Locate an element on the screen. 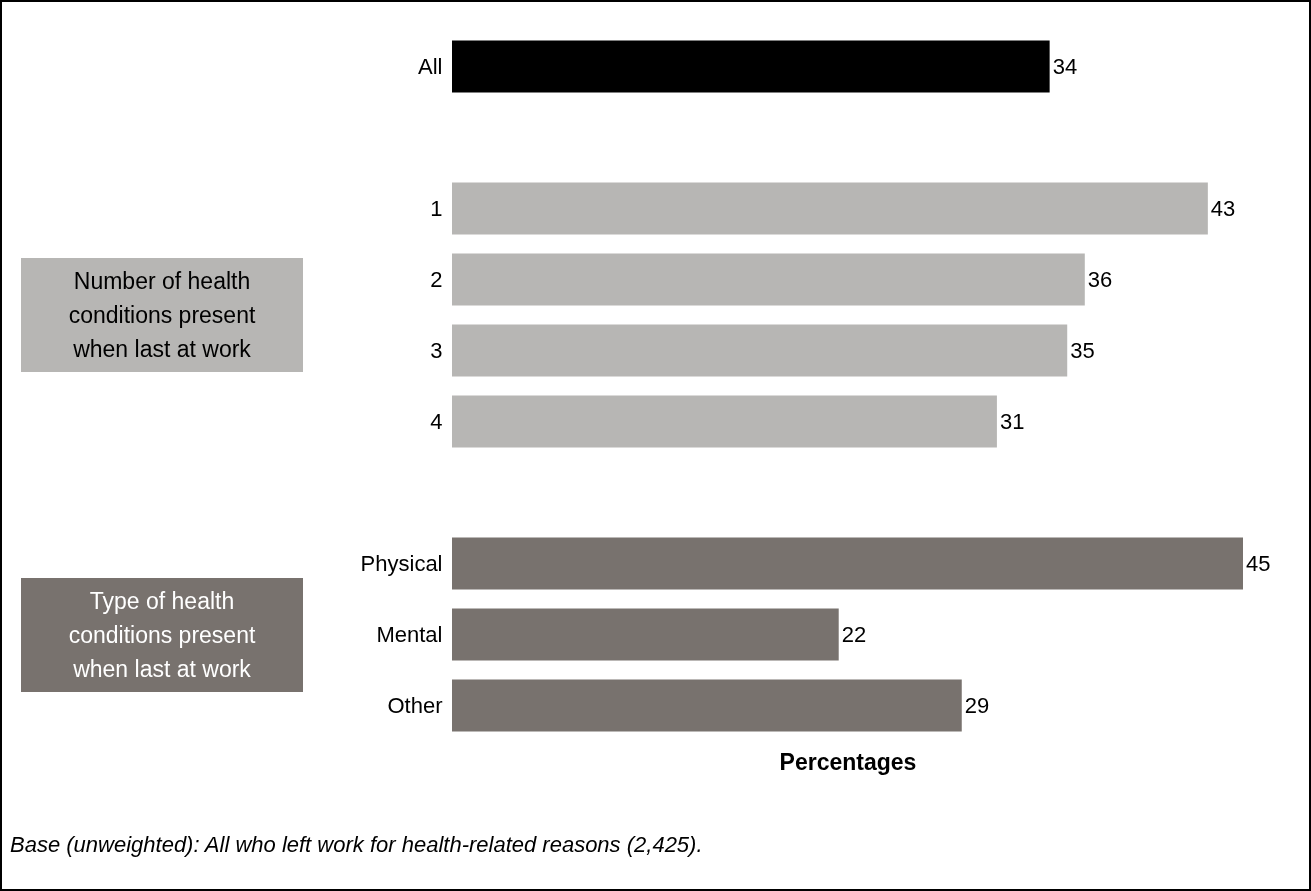 The height and width of the screenshot is (891, 1311). x-axis-title: Percentages is located at coordinates (848, 761).